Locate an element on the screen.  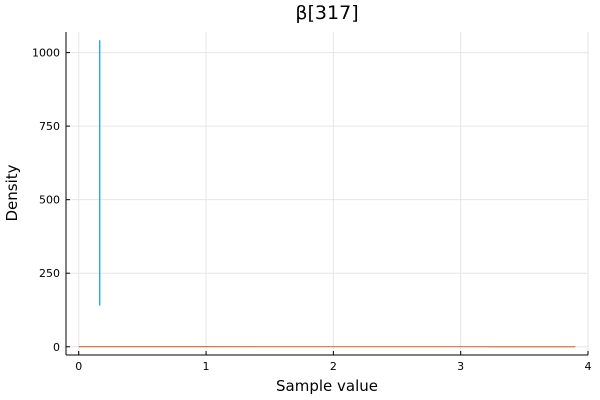
x-tick-label-4: 4 is located at coordinates (588, 366).